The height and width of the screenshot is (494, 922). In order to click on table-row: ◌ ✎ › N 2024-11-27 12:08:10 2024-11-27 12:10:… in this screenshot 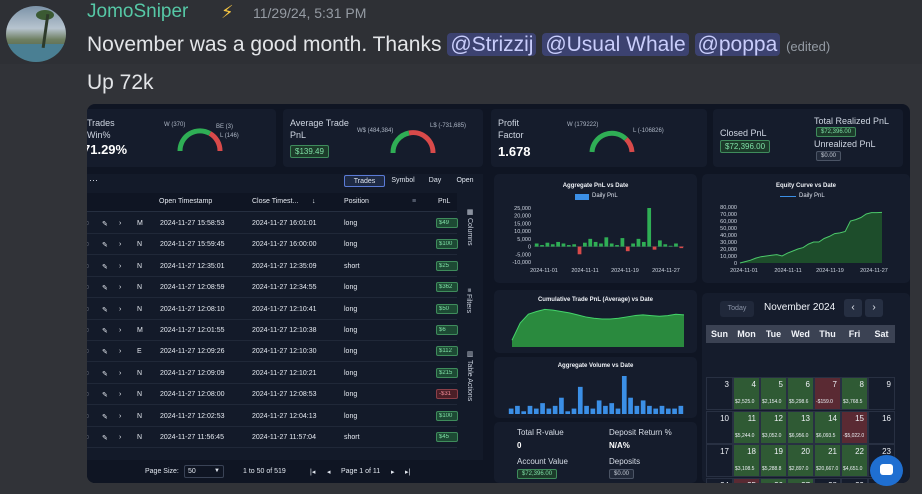, I will do `click(272, 309)`.